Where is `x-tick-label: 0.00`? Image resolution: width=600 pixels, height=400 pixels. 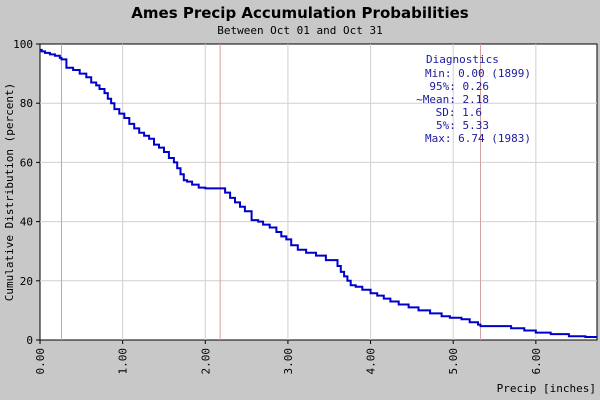
x-tick-label: 0.00 is located at coordinates (40, 361).